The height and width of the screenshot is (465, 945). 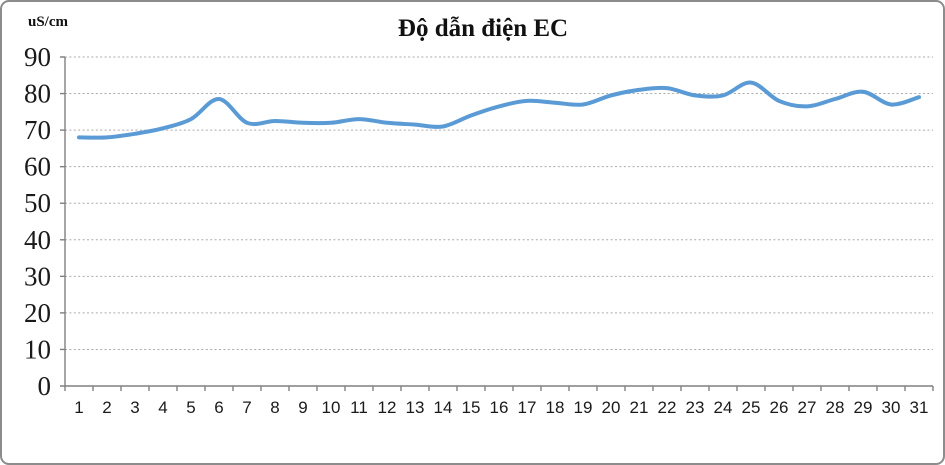 What do you see at coordinates (190, 407) in the screenshot?
I see `x-tick-label: 5` at bounding box center [190, 407].